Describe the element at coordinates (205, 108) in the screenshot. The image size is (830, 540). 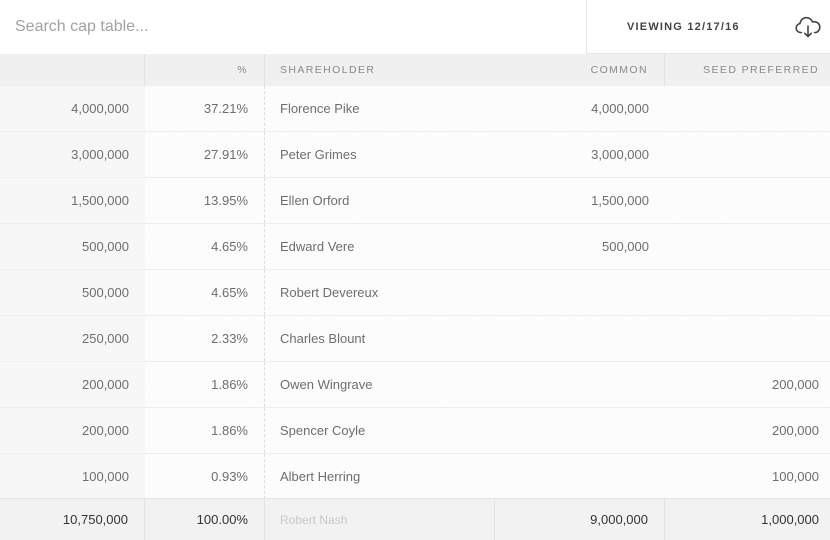
I see `cell-percent: 37.21%` at that location.